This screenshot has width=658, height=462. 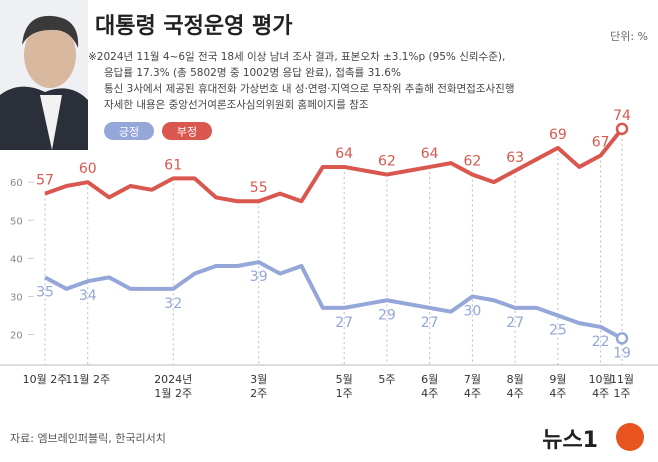 I want to click on chart-title: 대통령 국정운영 평가, so click(x=193, y=26).